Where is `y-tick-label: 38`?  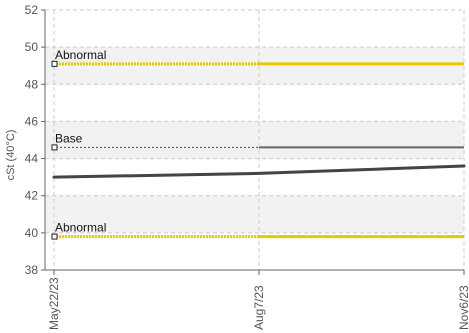
y-tick-label: 38 is located at coordinates (32, 270).